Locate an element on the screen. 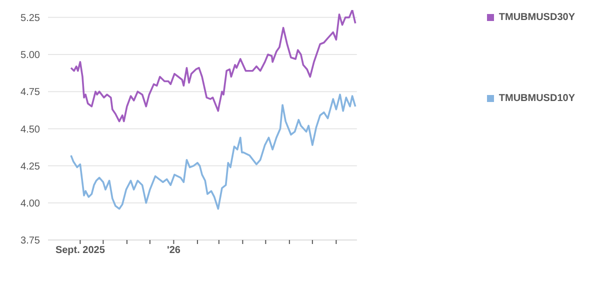  y-tick-label: 3.75 is located at coordinates (30, 241).